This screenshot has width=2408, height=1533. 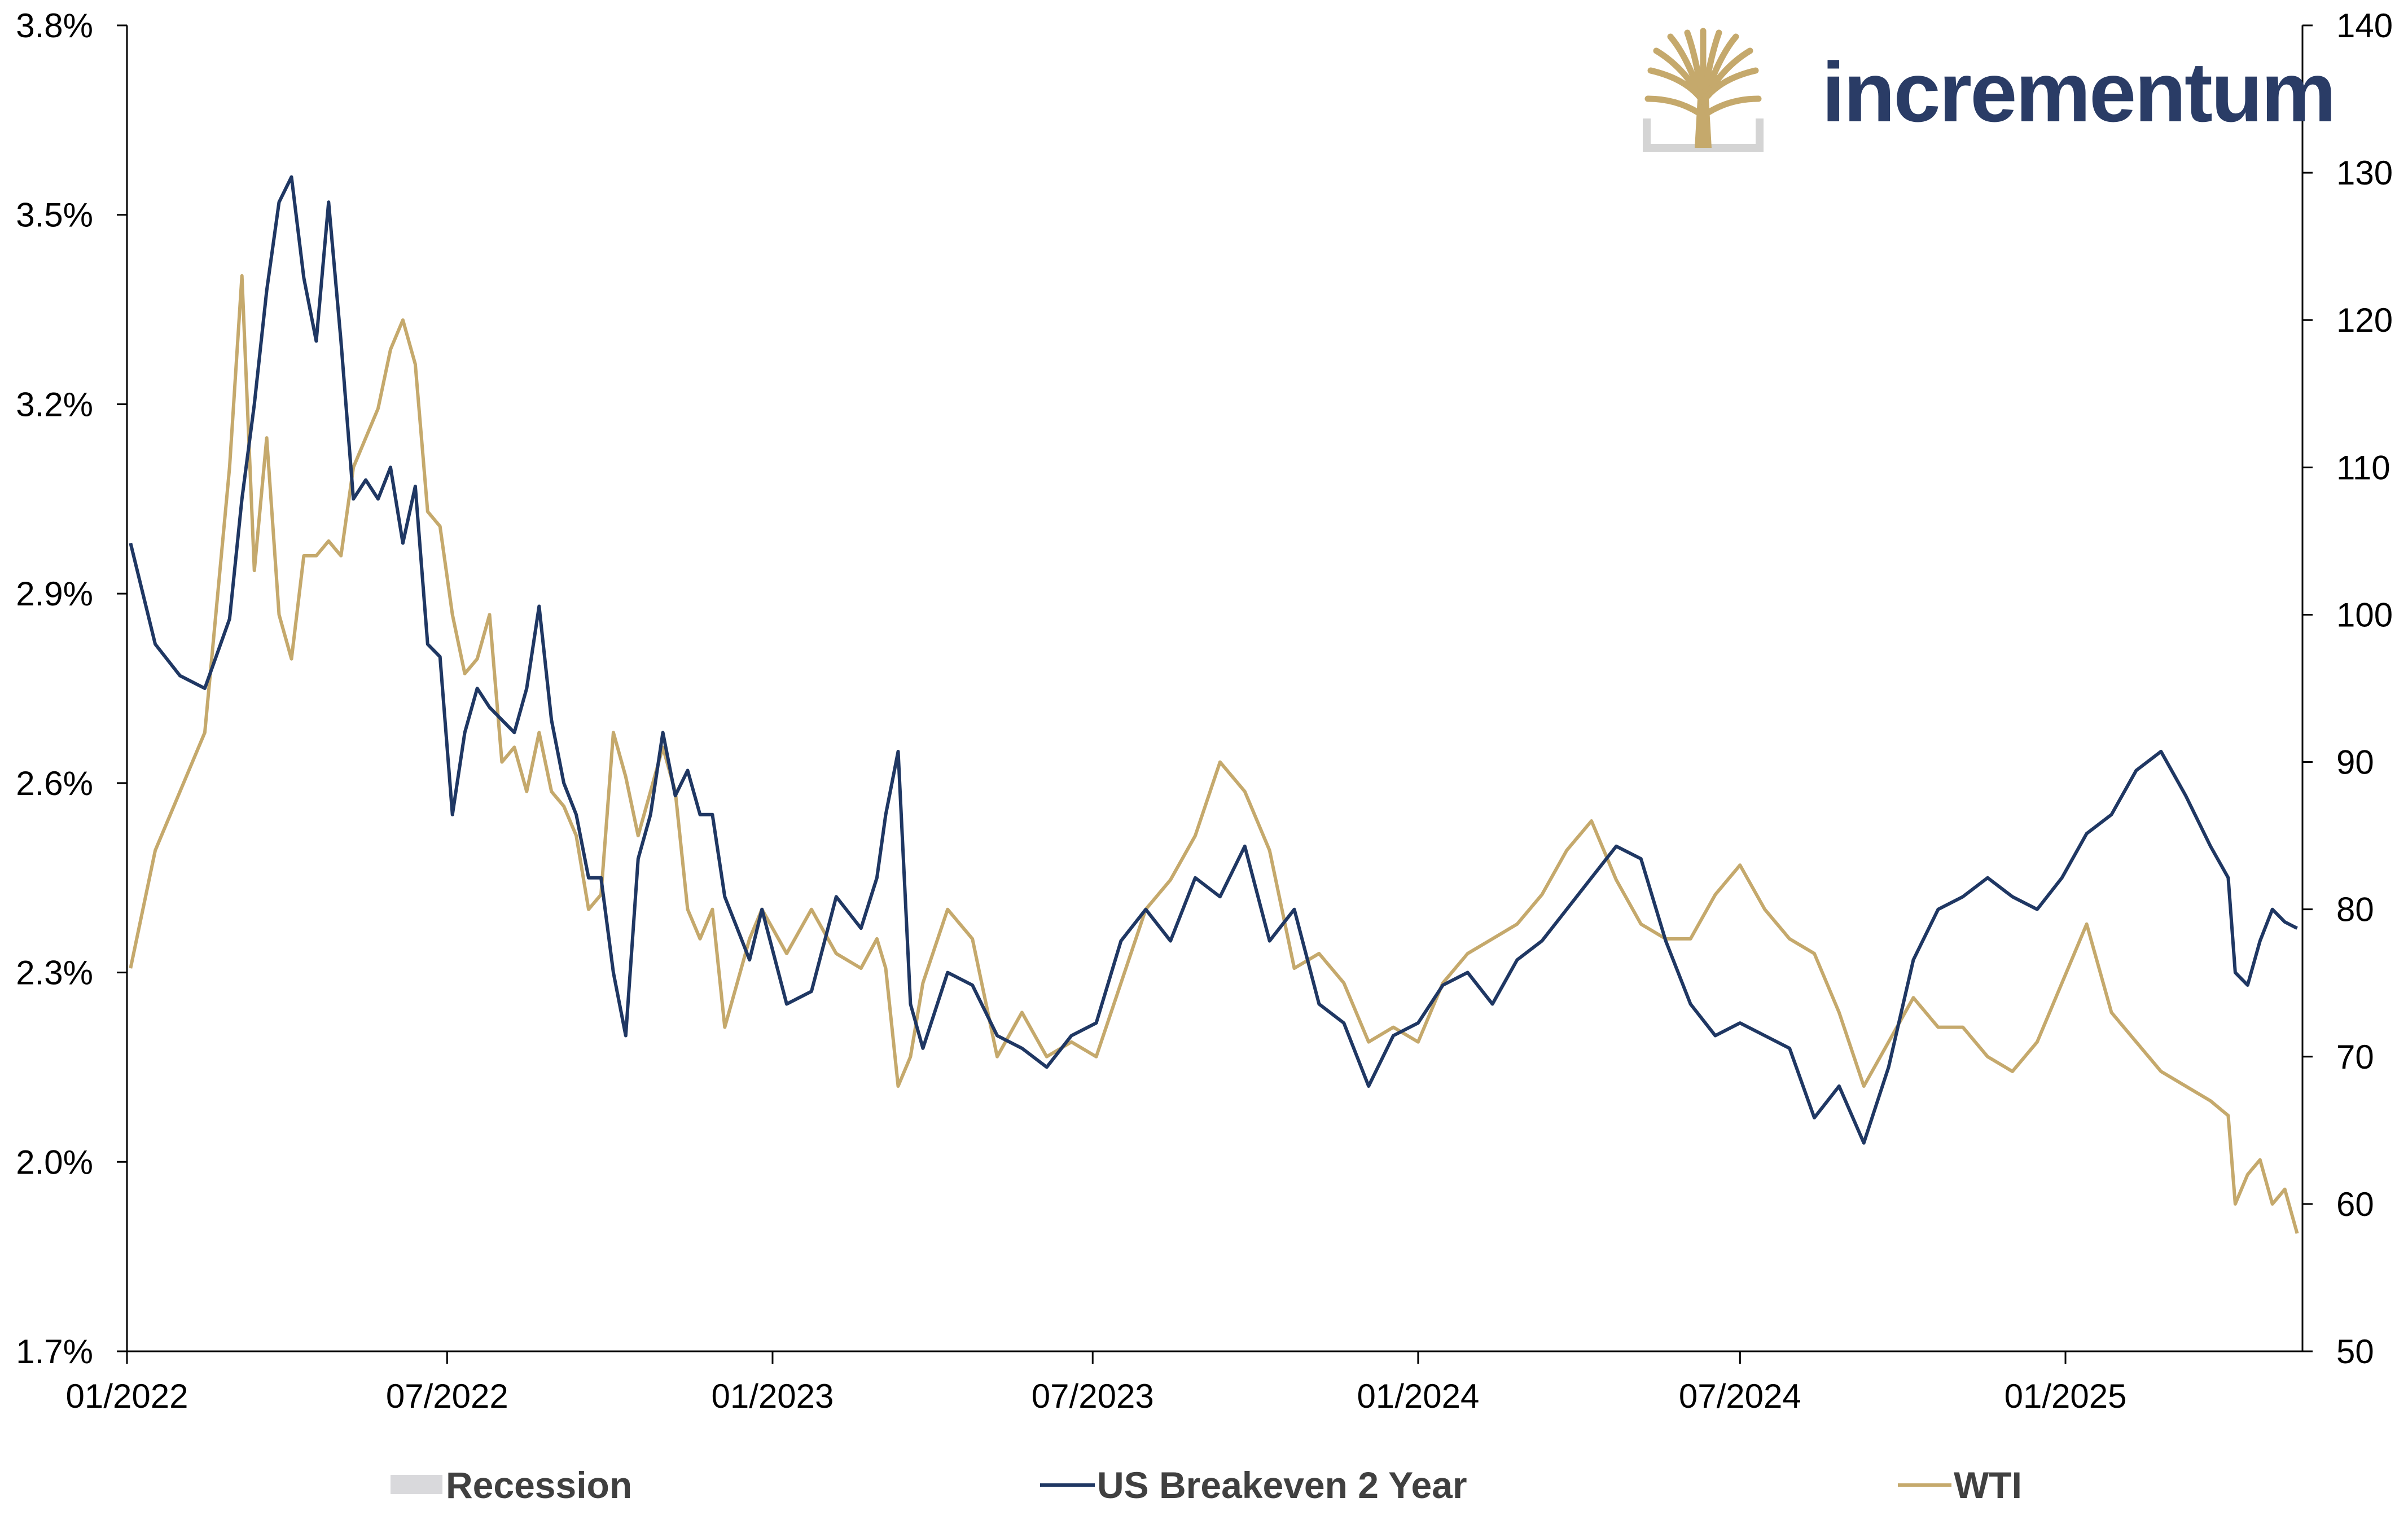 What do you see at coordinates (55, 783) in the screenshot?
I see `left-tick-label: 2.6%` at bounding box center [55, 783].